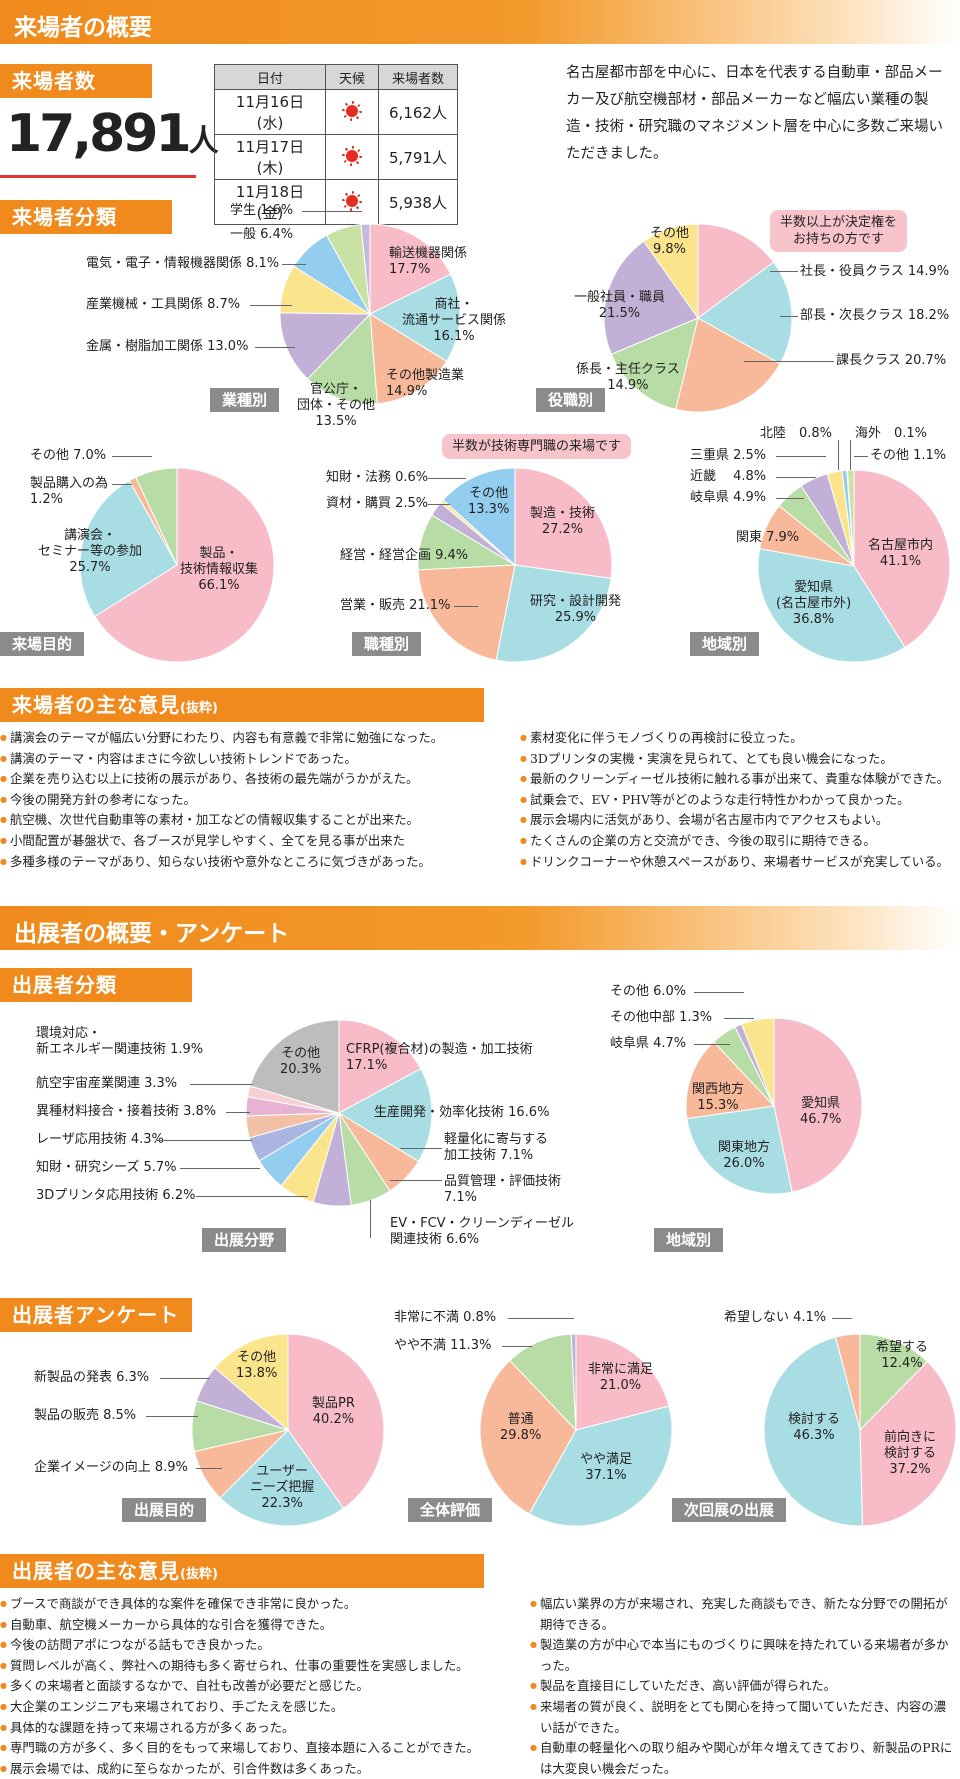 Image resolution: width=960 pixels, height=1779 pixels. Describe the element at coordinates (68, 455) in the screenshot. I see `pie-label: その他 7.0%` at that location.